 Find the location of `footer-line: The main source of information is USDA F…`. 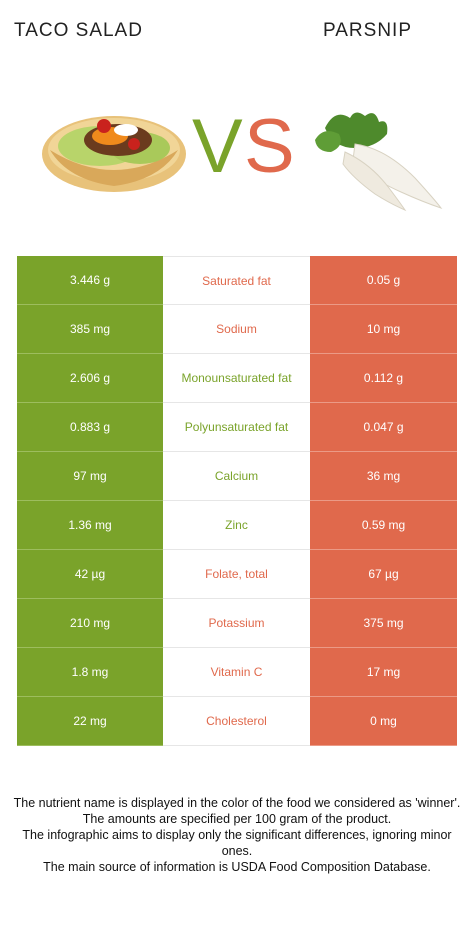

footer-line: The main source of information is USDA F… is located at coordinates (237, 867).